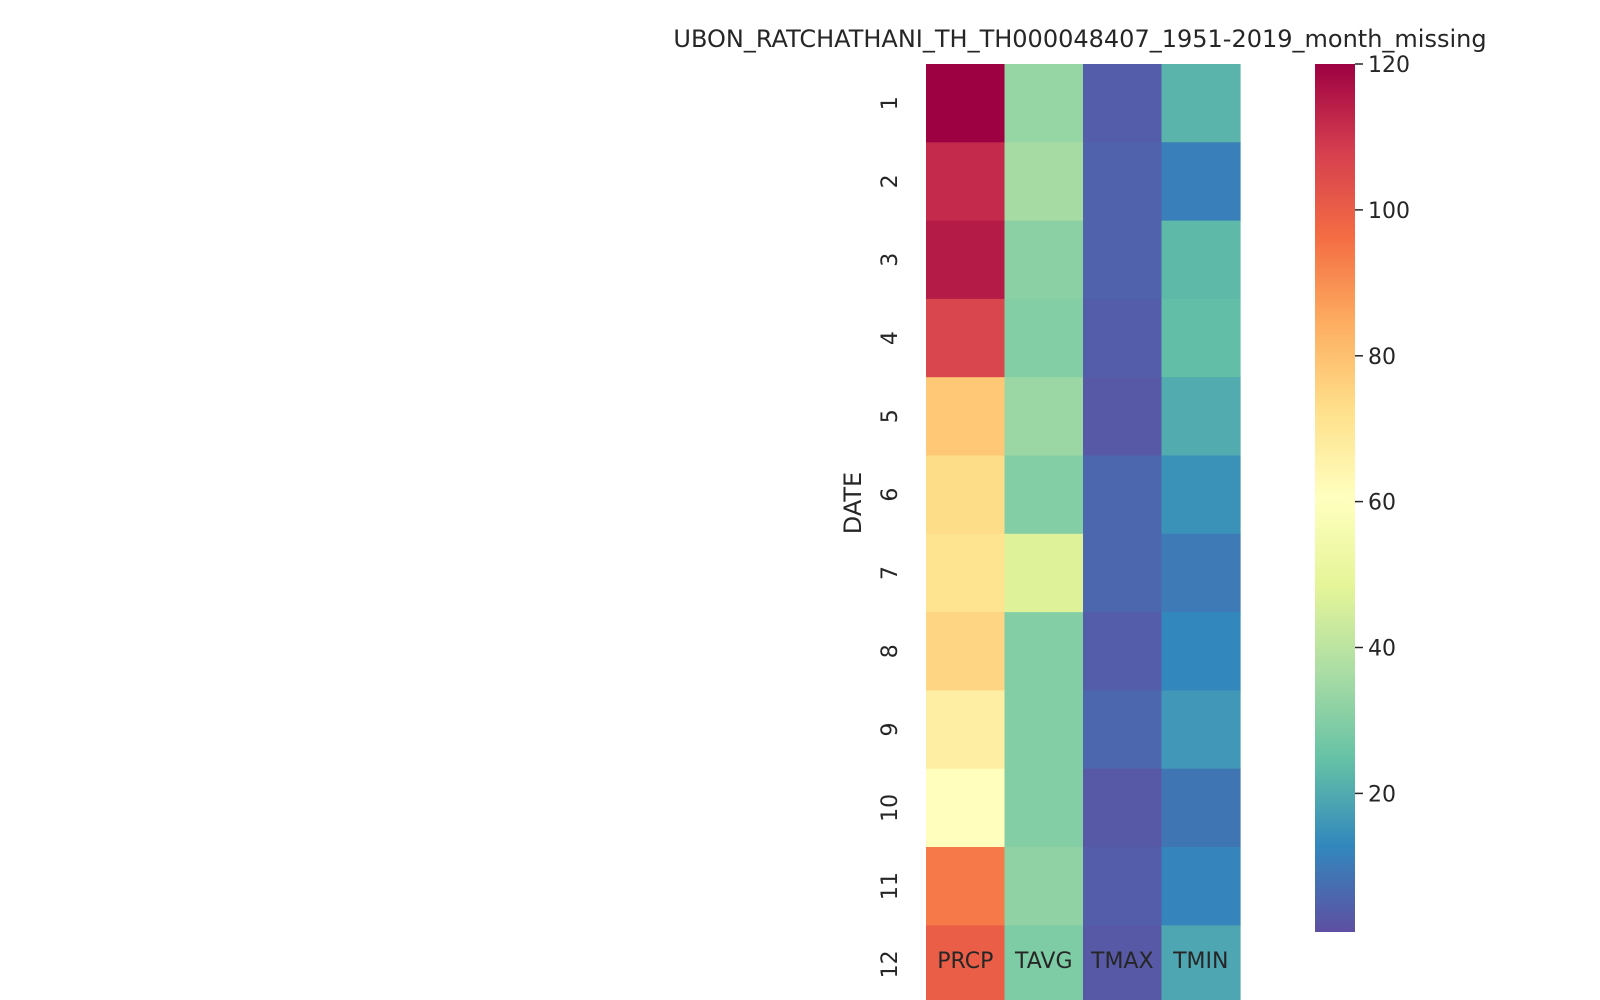  What do you see at coordinates (1389, 211) in the screenshot?
I see `colorbar-tick-label: 100` at bounding box center [1389, 211].